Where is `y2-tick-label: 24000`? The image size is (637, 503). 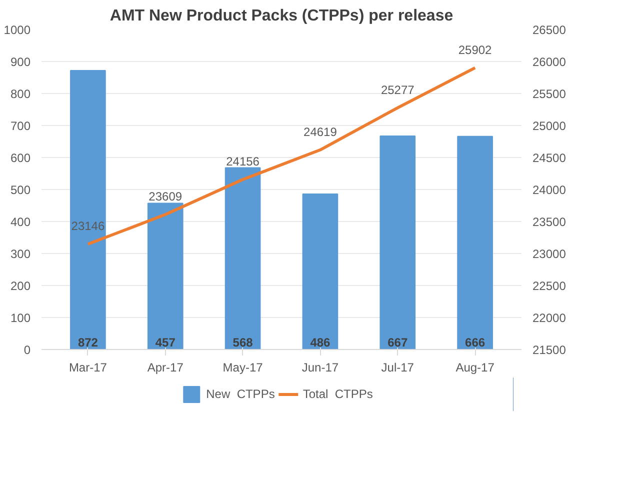
y2-tick-label: 24000 is located at coordinates (549, 190).